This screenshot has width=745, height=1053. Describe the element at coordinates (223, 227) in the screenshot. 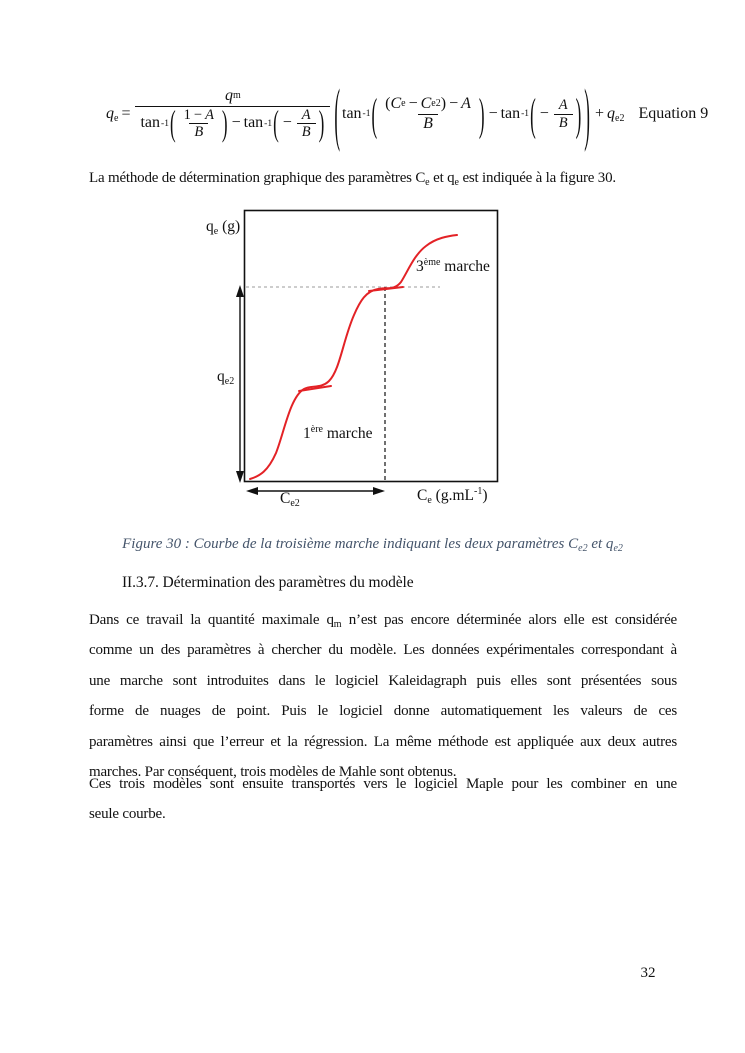

I see `y-axis-label: qe (g)` at that location.